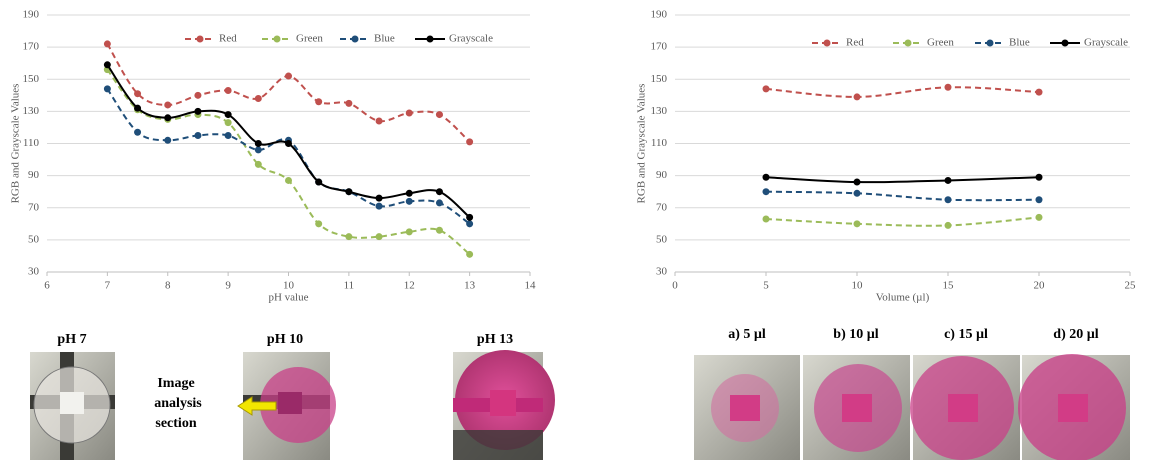 The image size is (1156, 460). I want to click on photo-label: pH 10, so click(285, 339).